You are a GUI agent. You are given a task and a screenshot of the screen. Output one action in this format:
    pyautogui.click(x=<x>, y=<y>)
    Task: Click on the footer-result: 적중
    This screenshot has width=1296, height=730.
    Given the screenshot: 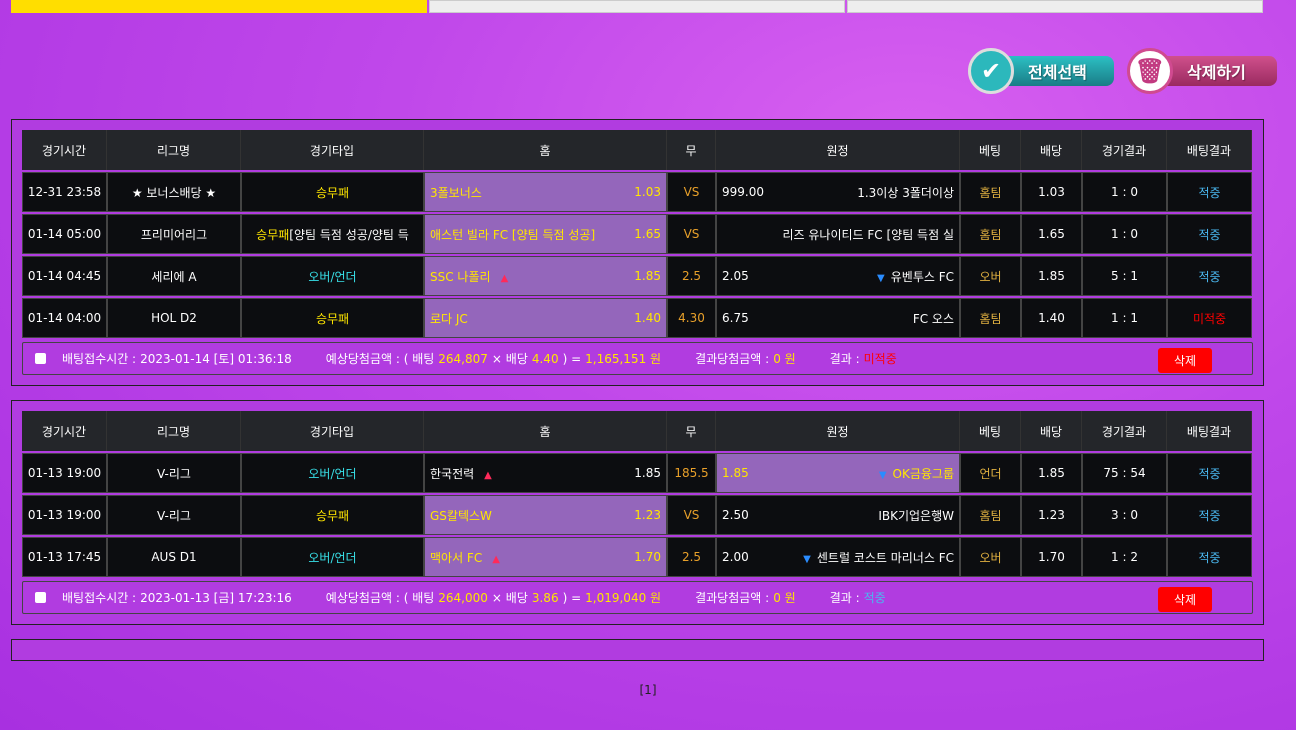 What is the action you would take?
    pyautogui.click(x=874, y=598)
    